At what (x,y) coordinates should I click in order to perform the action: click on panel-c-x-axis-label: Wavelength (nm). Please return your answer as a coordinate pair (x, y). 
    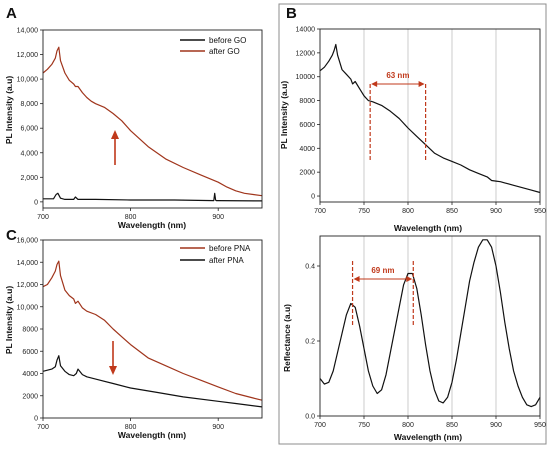
    Looking at the image, I should click on (152, 435).